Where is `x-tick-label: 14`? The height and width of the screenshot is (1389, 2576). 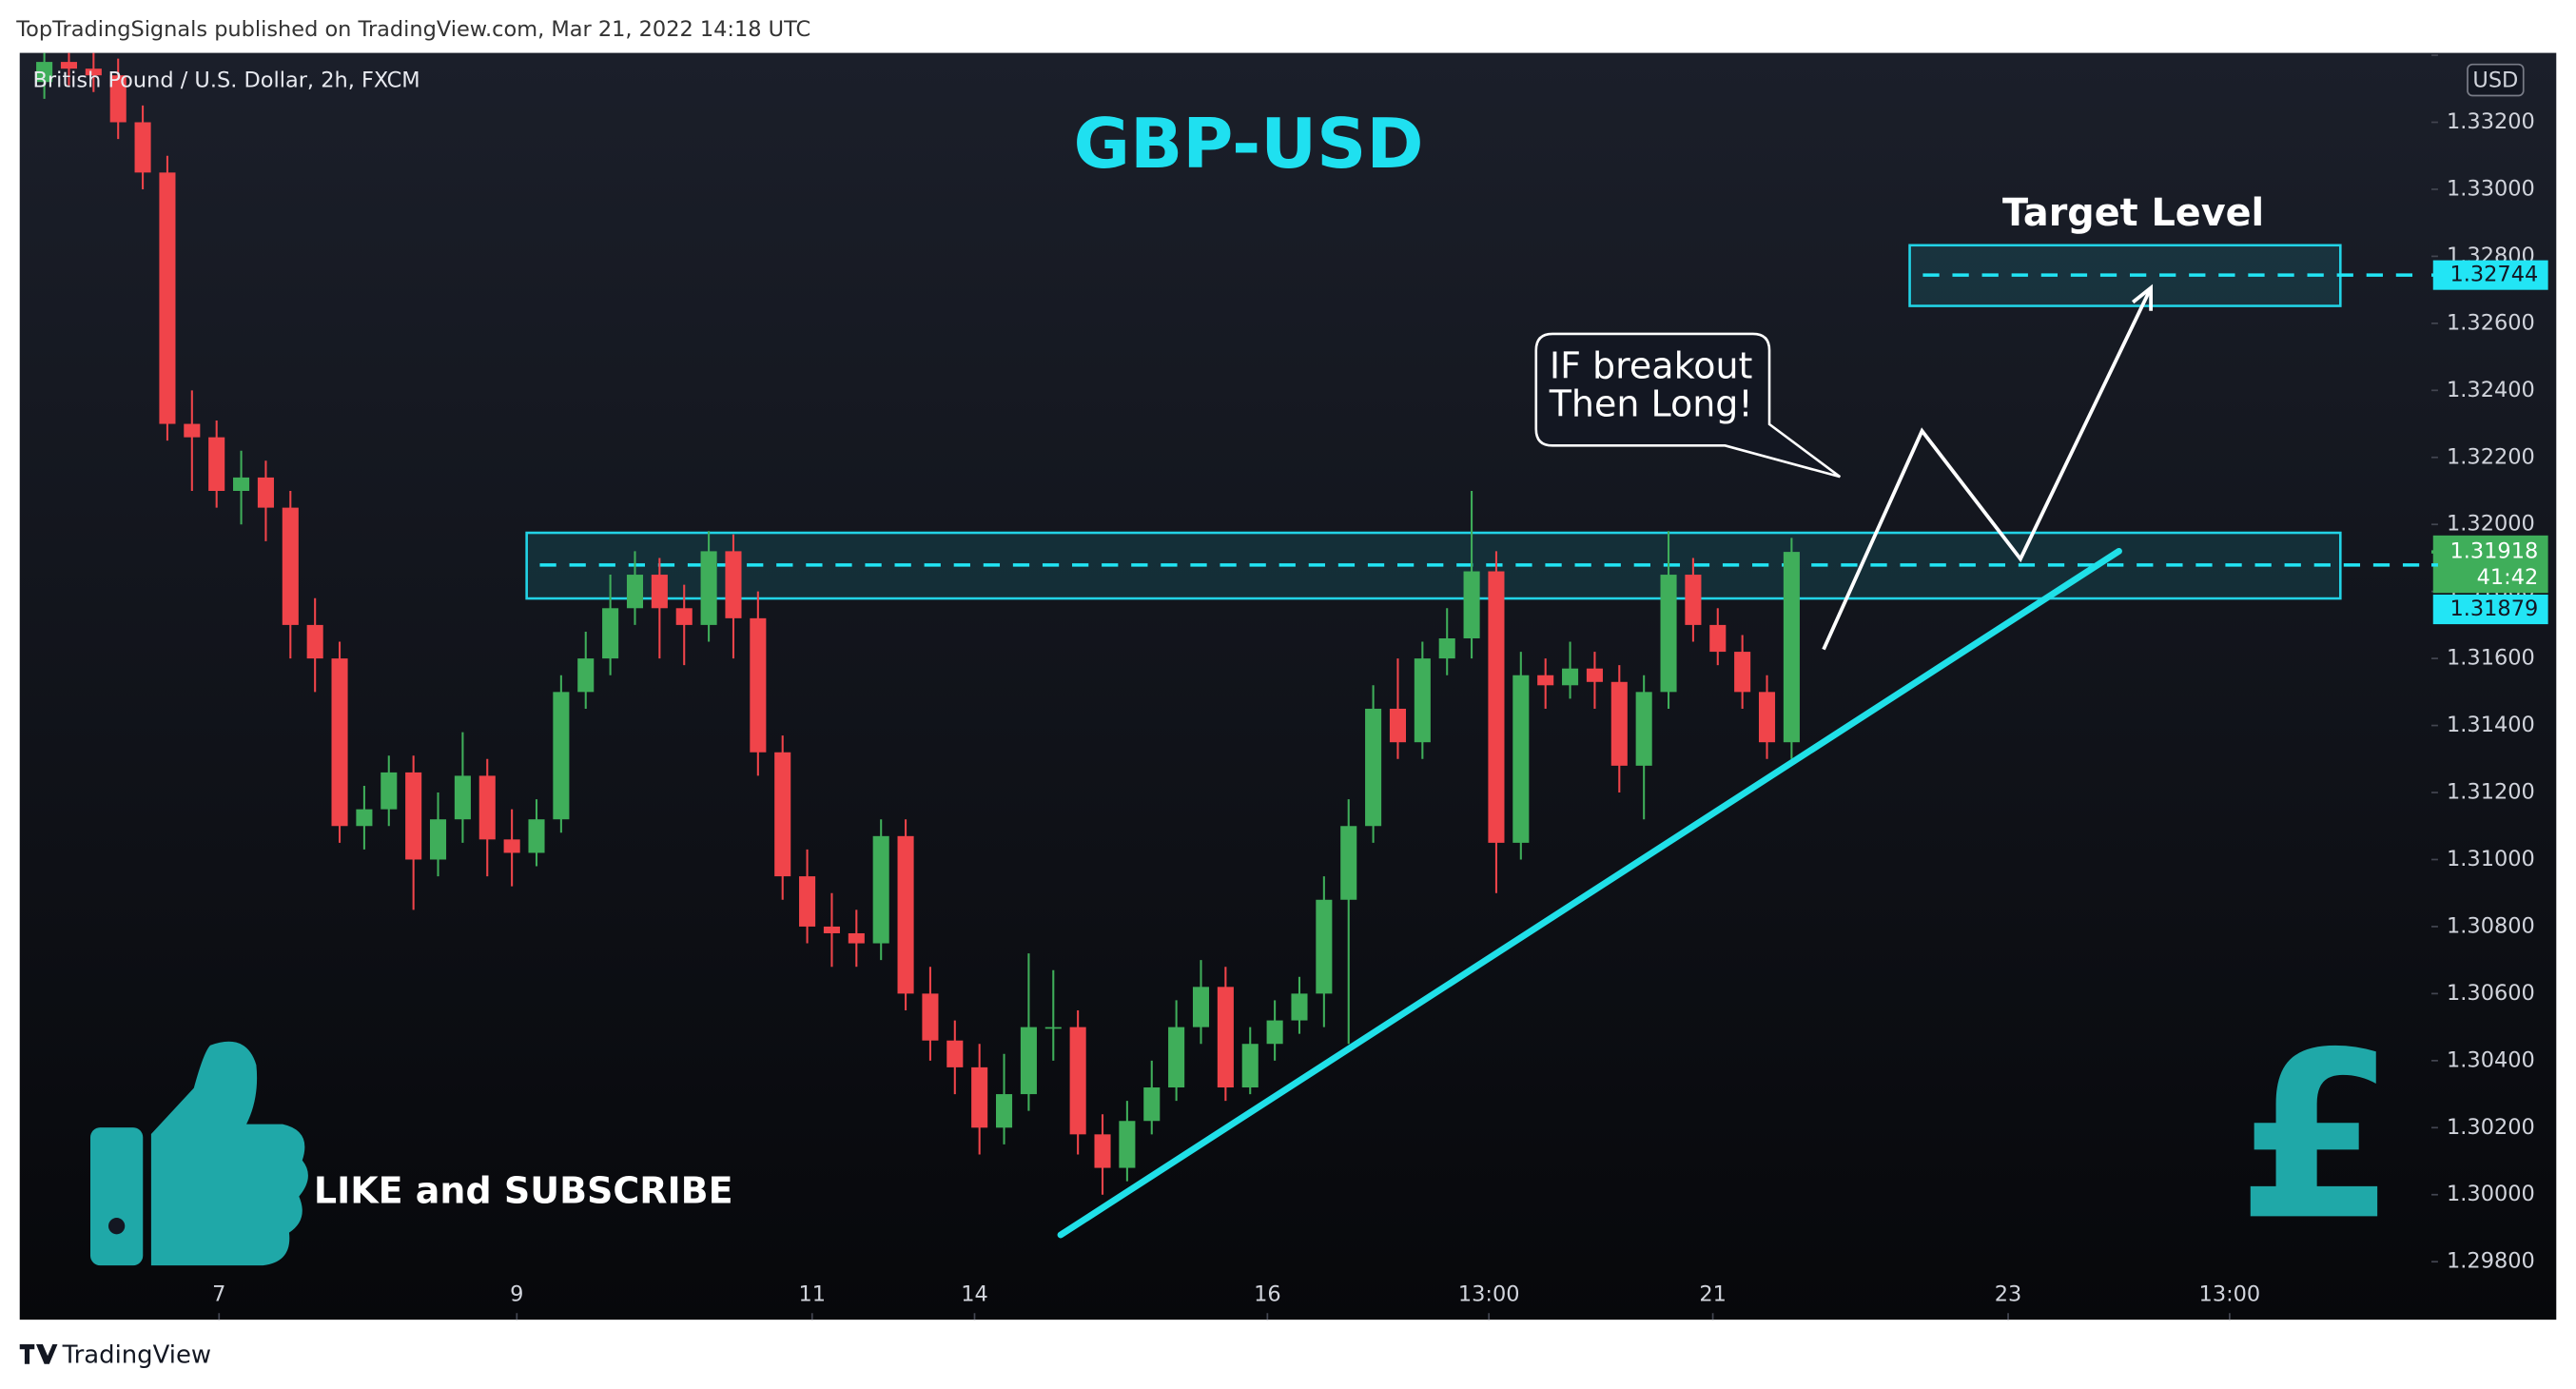 x-tick-label: 14 is located at coordinates (974, 1294).